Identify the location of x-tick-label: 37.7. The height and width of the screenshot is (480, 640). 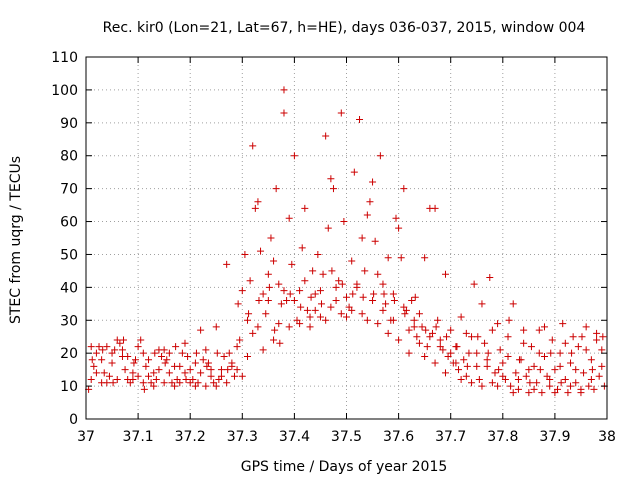
(450, 437).